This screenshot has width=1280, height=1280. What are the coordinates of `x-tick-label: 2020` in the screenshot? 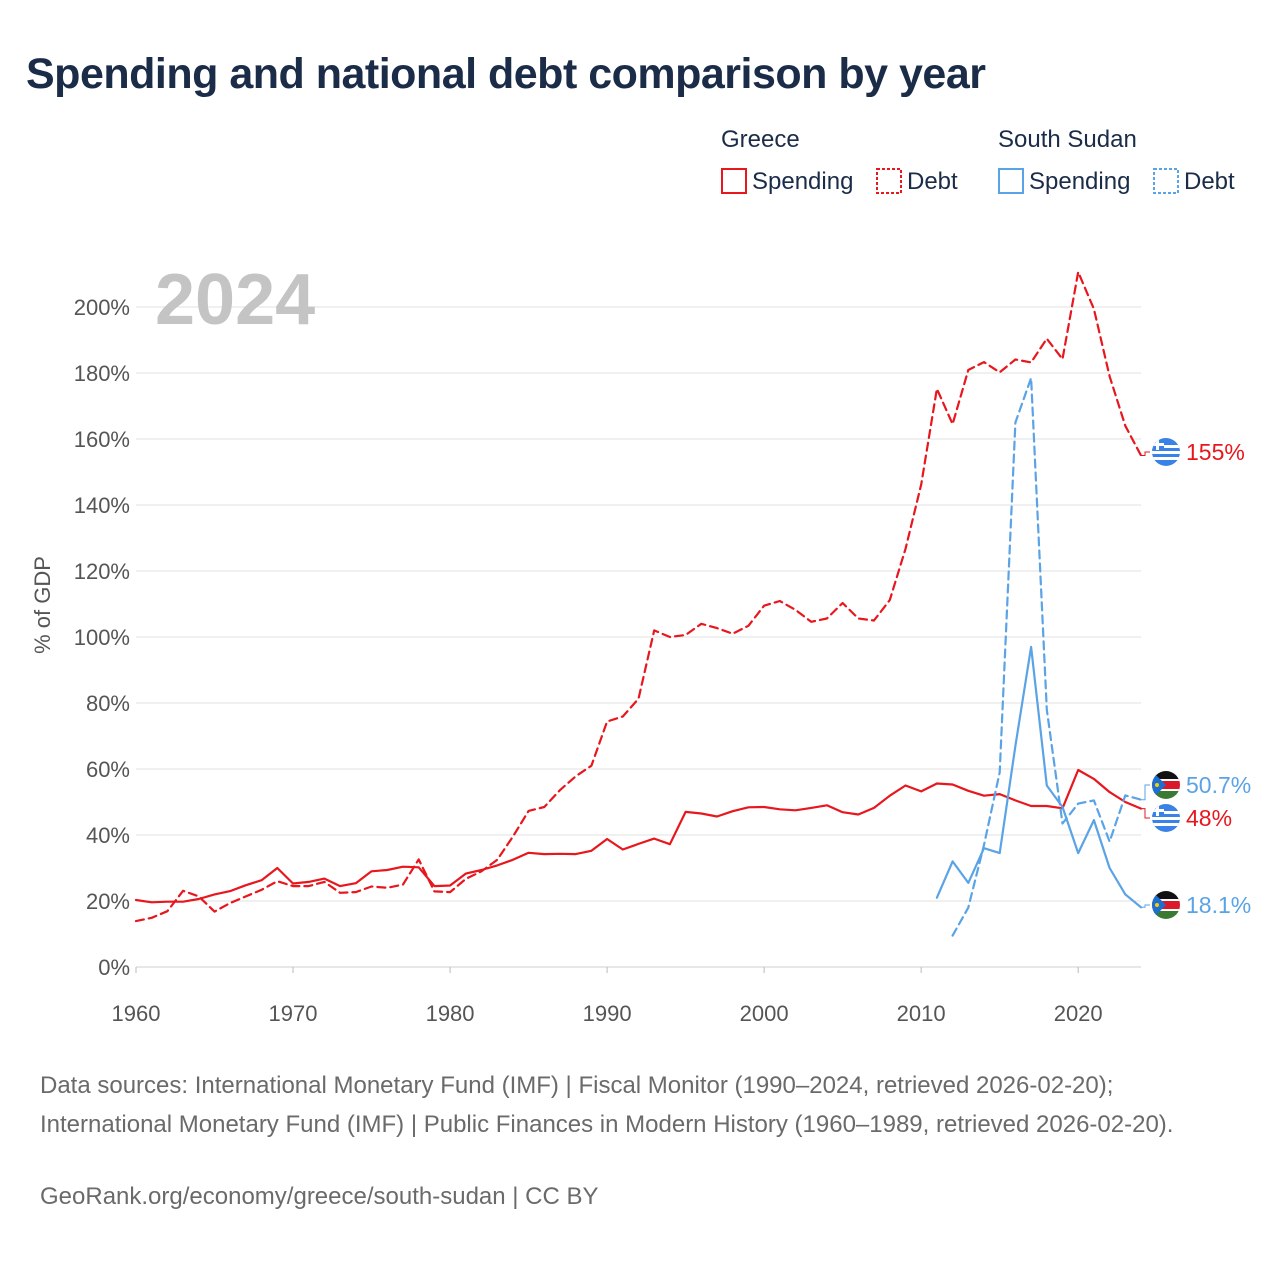 It's located at (1078, 1013).